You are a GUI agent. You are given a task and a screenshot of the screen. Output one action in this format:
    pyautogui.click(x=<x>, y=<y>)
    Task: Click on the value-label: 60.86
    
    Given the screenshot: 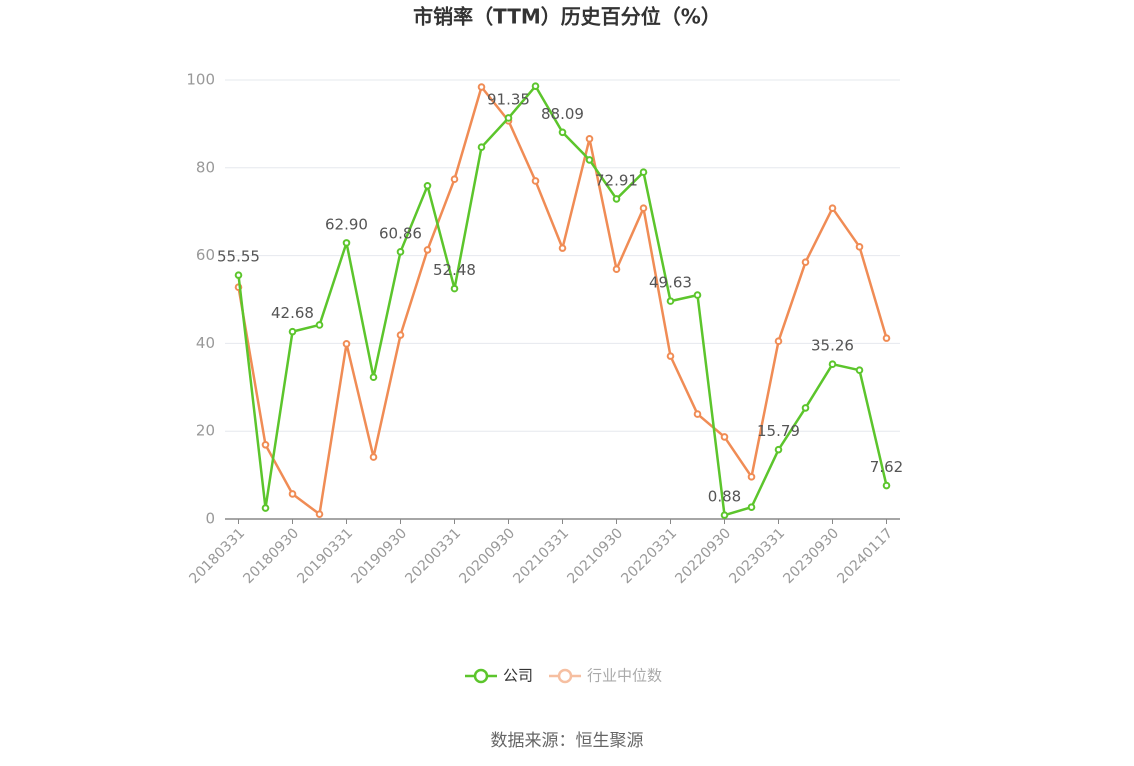 What is the action you would take?
    pyautogui.click(x=400, y=233)
    